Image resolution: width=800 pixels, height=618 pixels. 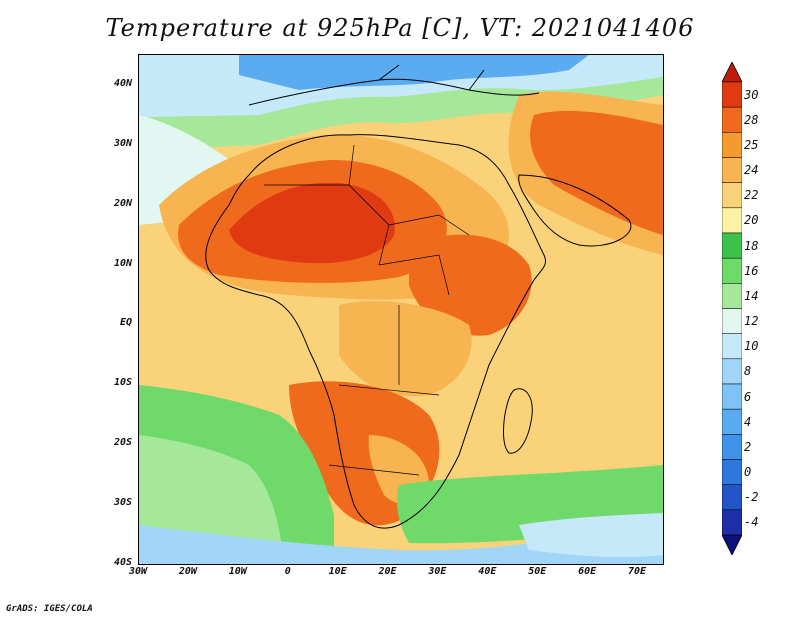 I want to click on lon-label: 50E, so click(x=537, y=571).